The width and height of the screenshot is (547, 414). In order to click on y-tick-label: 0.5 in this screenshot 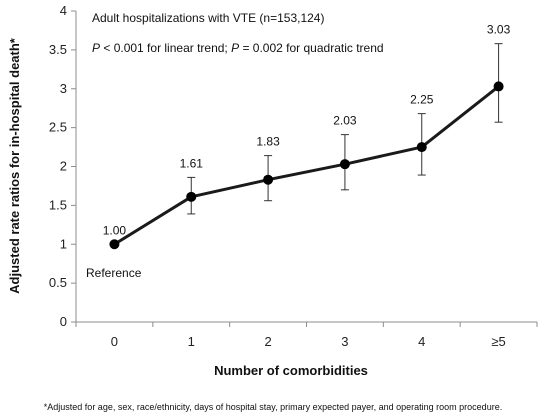, I will do `click(58, 282)`.